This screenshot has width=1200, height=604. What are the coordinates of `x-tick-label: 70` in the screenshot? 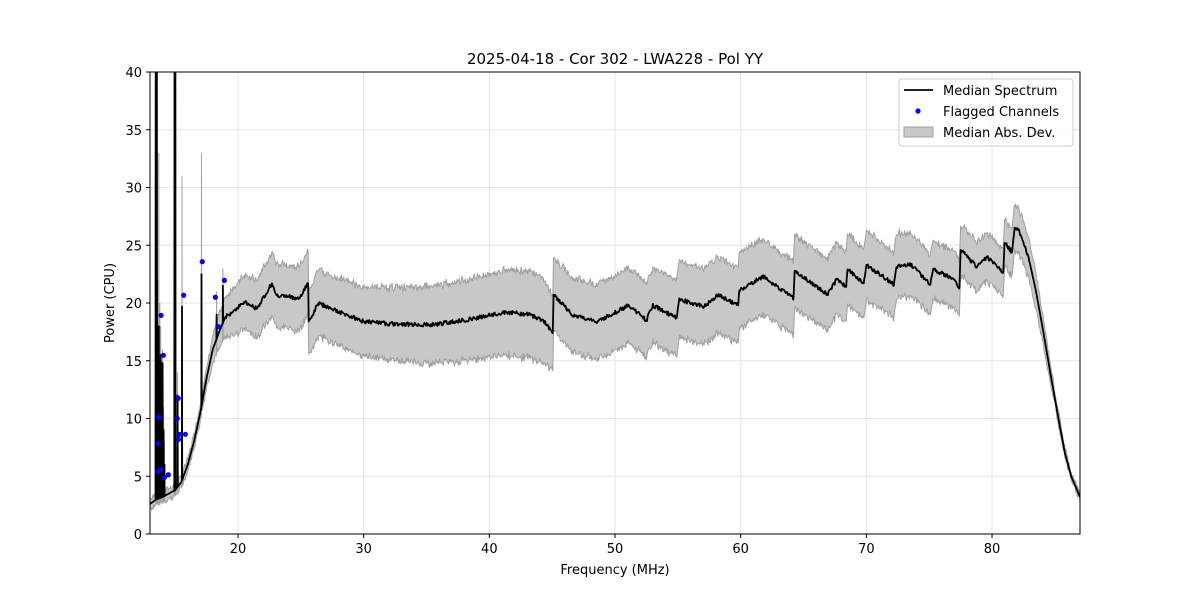 It's located at (866, 549).